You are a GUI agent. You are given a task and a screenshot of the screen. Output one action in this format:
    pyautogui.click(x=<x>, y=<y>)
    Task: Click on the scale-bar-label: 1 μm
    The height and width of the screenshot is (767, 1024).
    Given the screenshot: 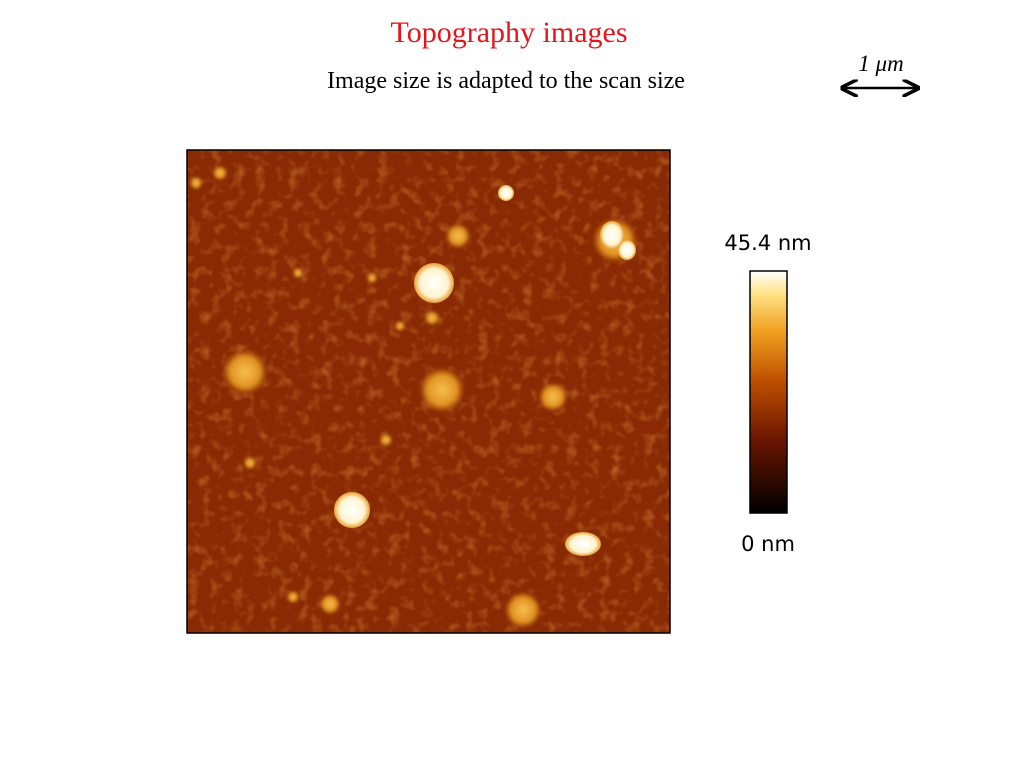 What is the action you would take?
    pyautogui.click(x=880, y=63)
    